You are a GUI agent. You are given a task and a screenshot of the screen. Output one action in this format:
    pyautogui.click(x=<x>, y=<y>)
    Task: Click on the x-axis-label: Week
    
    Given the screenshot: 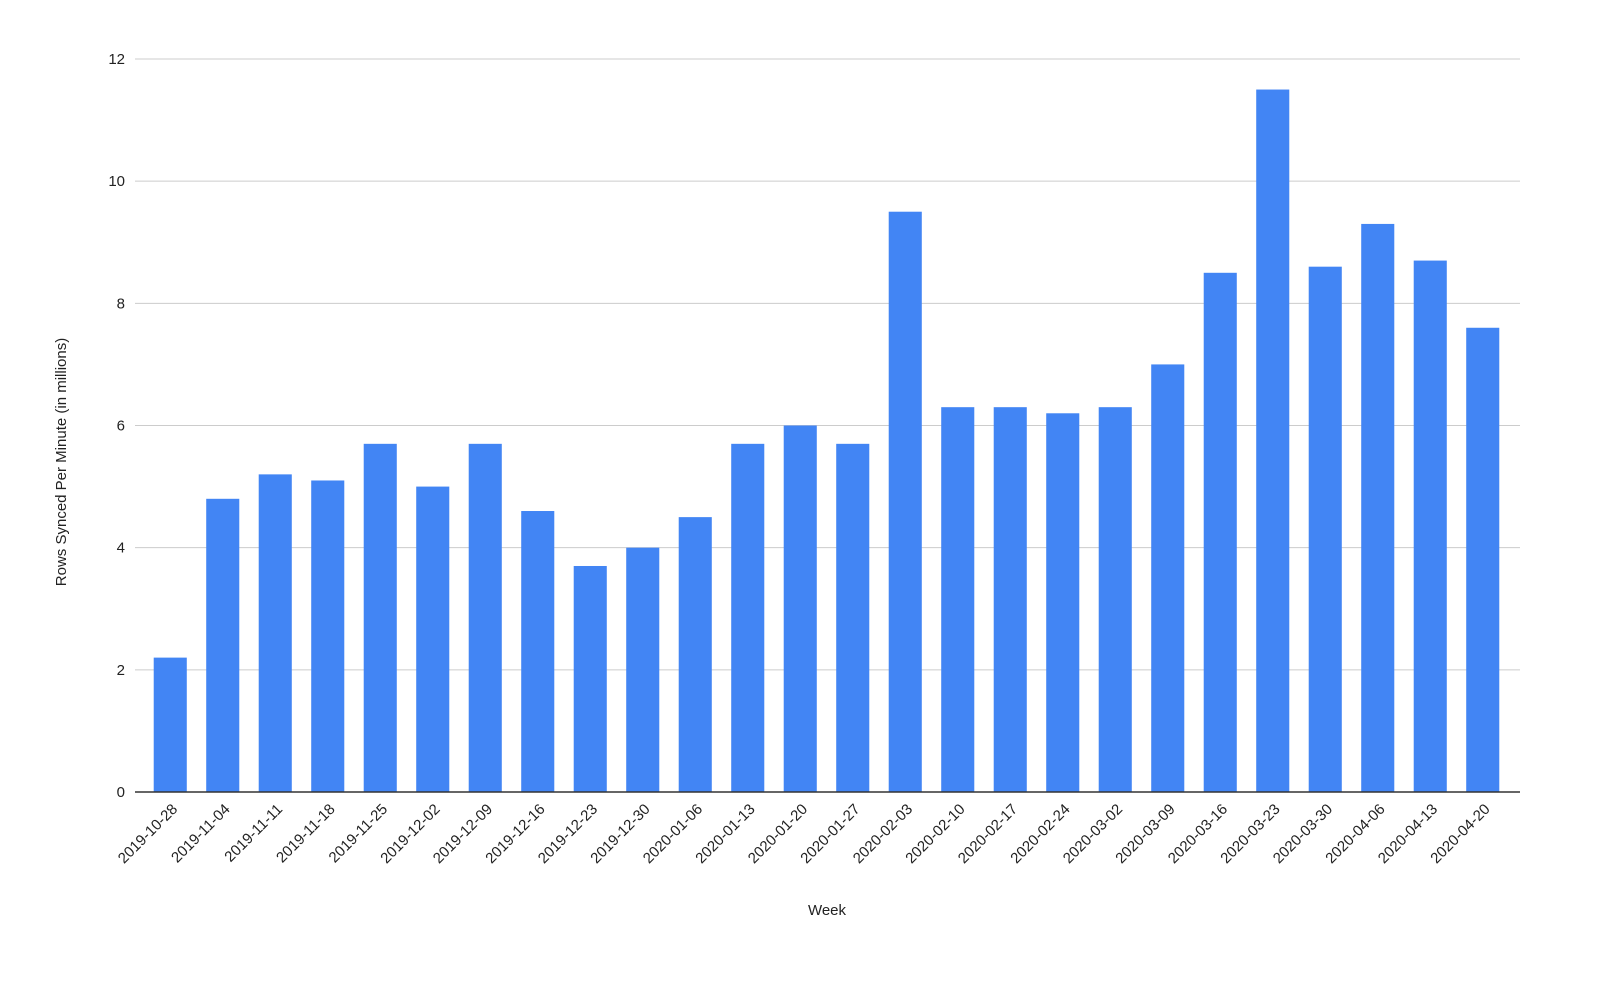 What is the action you would take?
    pyautogui.click(x=827, y=910)
    